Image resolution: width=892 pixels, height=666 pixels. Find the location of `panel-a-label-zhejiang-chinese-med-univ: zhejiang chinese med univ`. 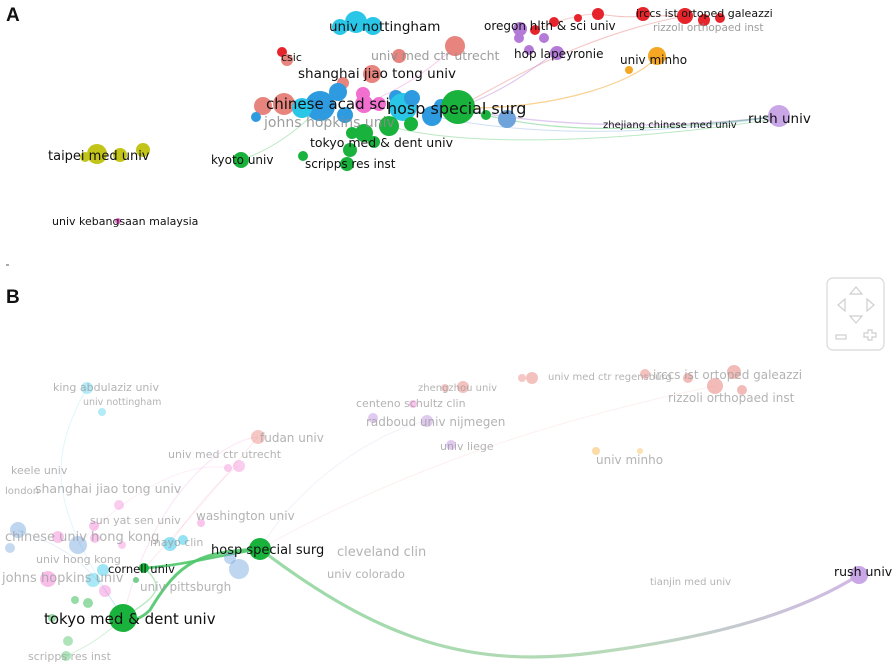

panel-a-label-zhejiang-chinese-med-univ: zhejiang chinese med univ is located at coordinates (670, 125).